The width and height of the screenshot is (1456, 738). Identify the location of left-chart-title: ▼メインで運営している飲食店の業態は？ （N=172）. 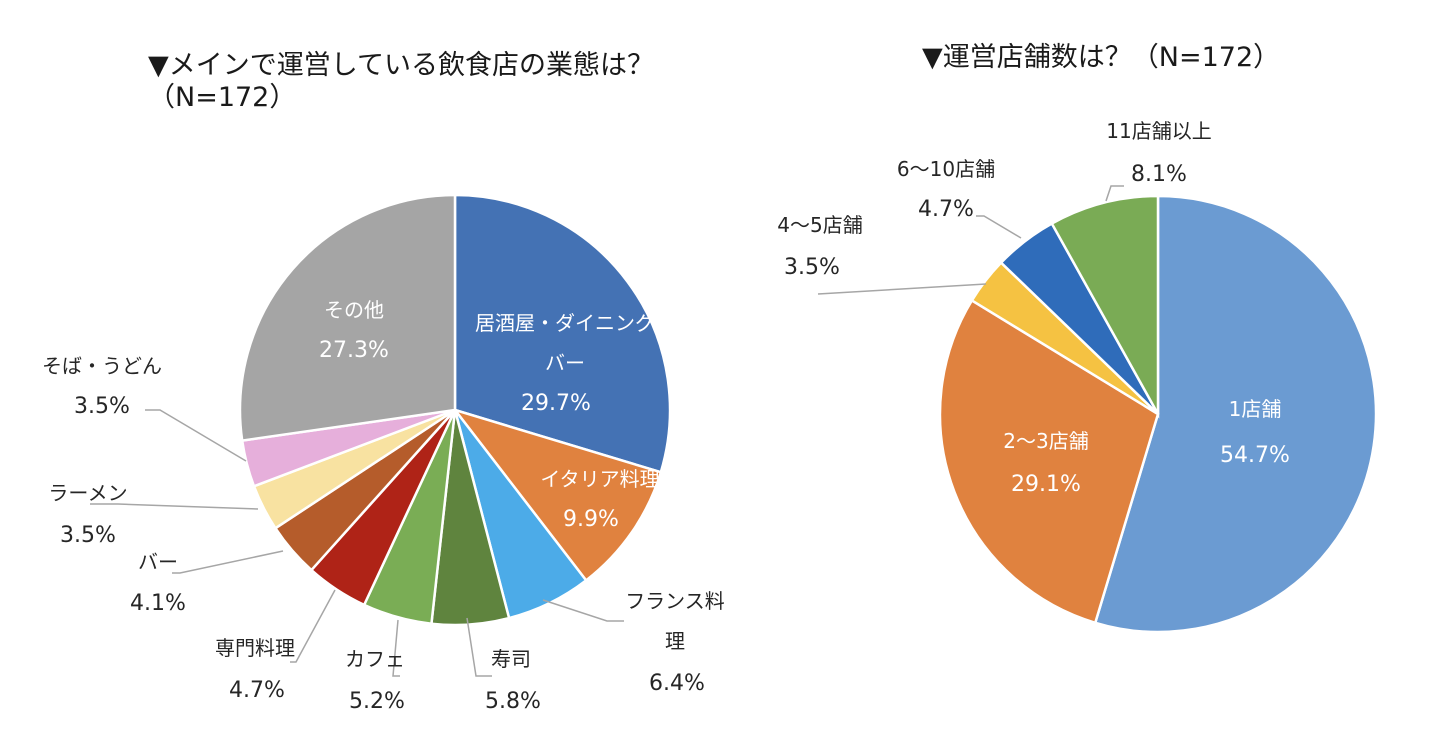
(401, 82).